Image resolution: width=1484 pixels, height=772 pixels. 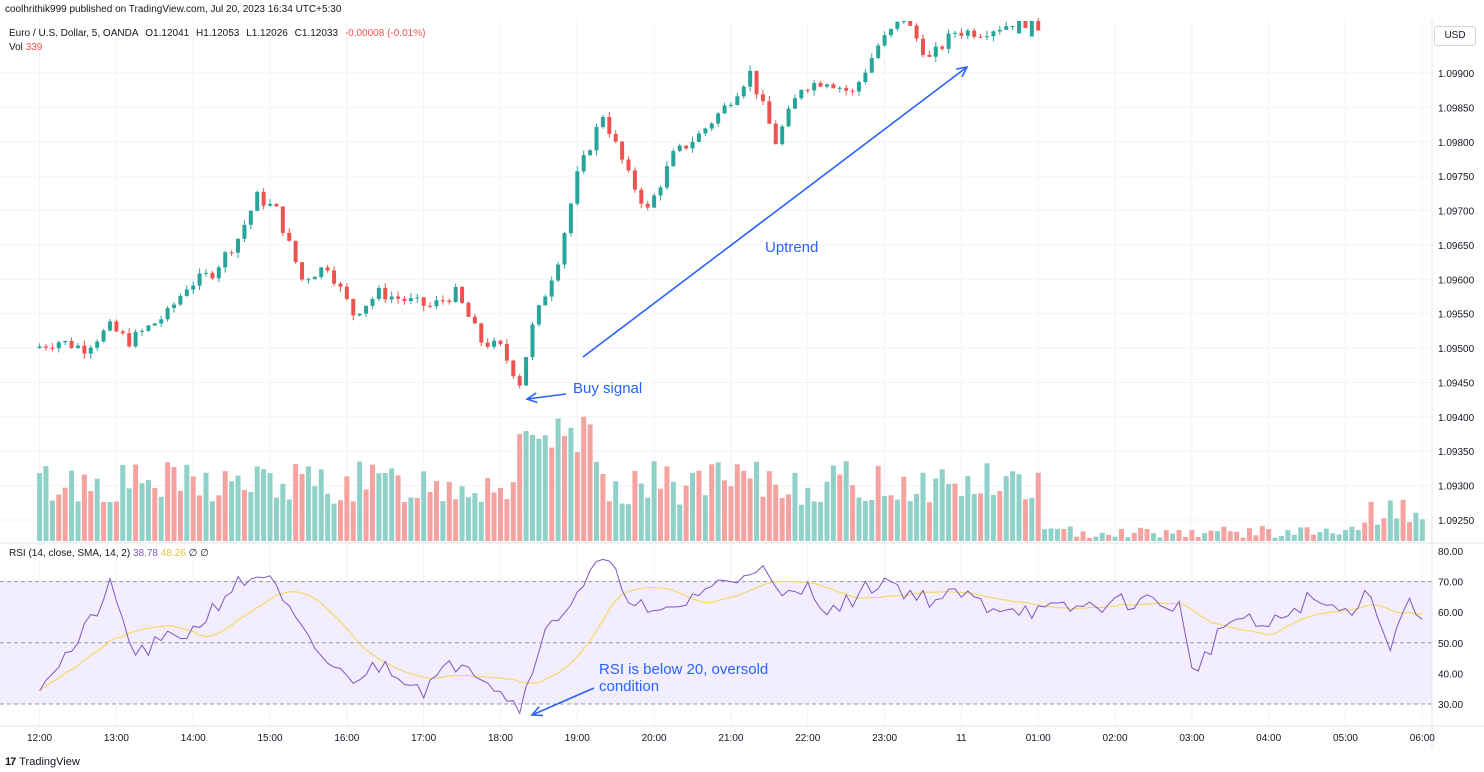 I want to click on time-tick-label: 21:00, so click(x=730, y=738).